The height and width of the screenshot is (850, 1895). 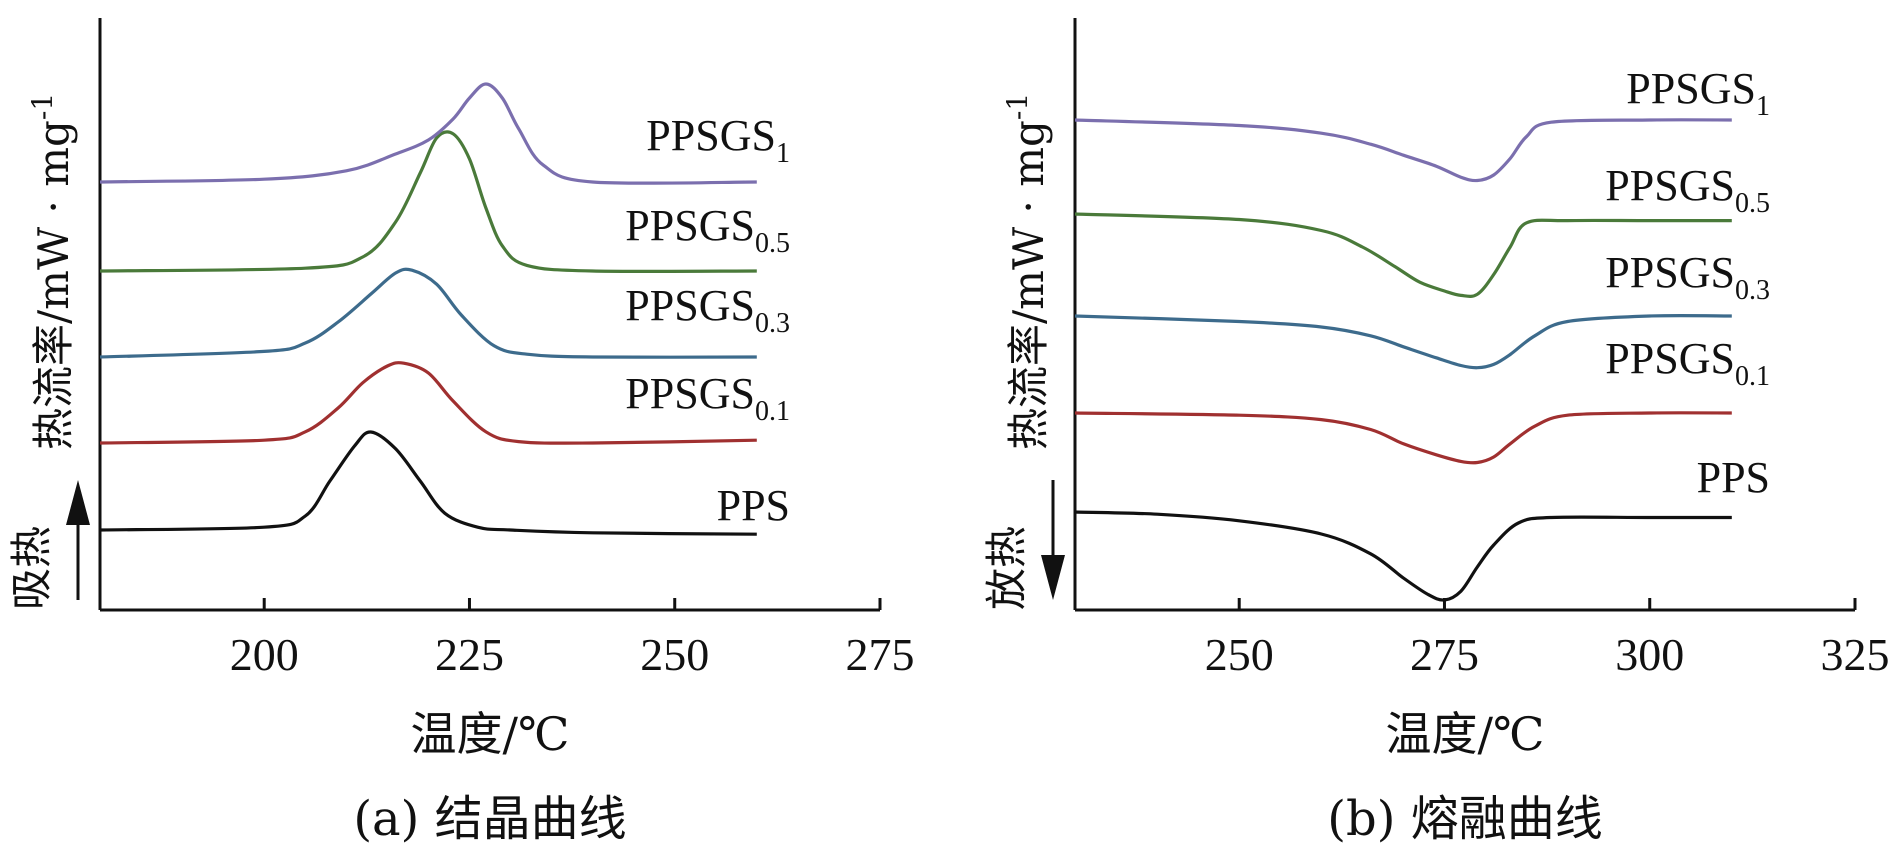 I want to click on panel-b-y-axis-label: 热流率/mW · mg-1, so click(x=1027, y=271).